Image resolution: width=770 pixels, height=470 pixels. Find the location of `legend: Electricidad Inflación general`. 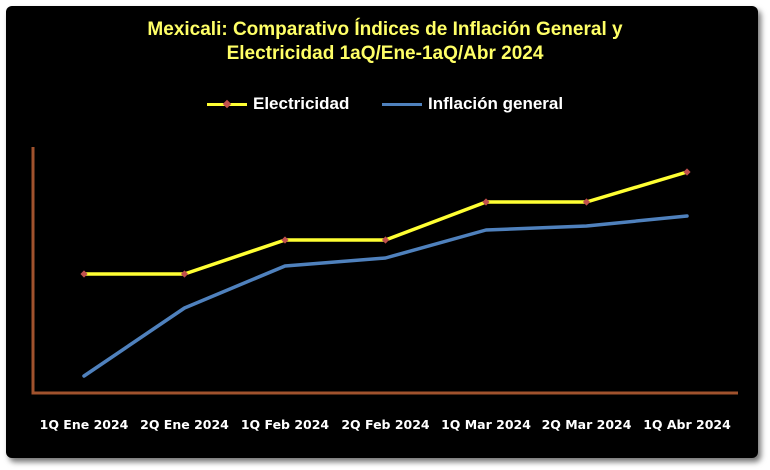

legend: Electricidad Inflación general is located at coordinates (385, 104).